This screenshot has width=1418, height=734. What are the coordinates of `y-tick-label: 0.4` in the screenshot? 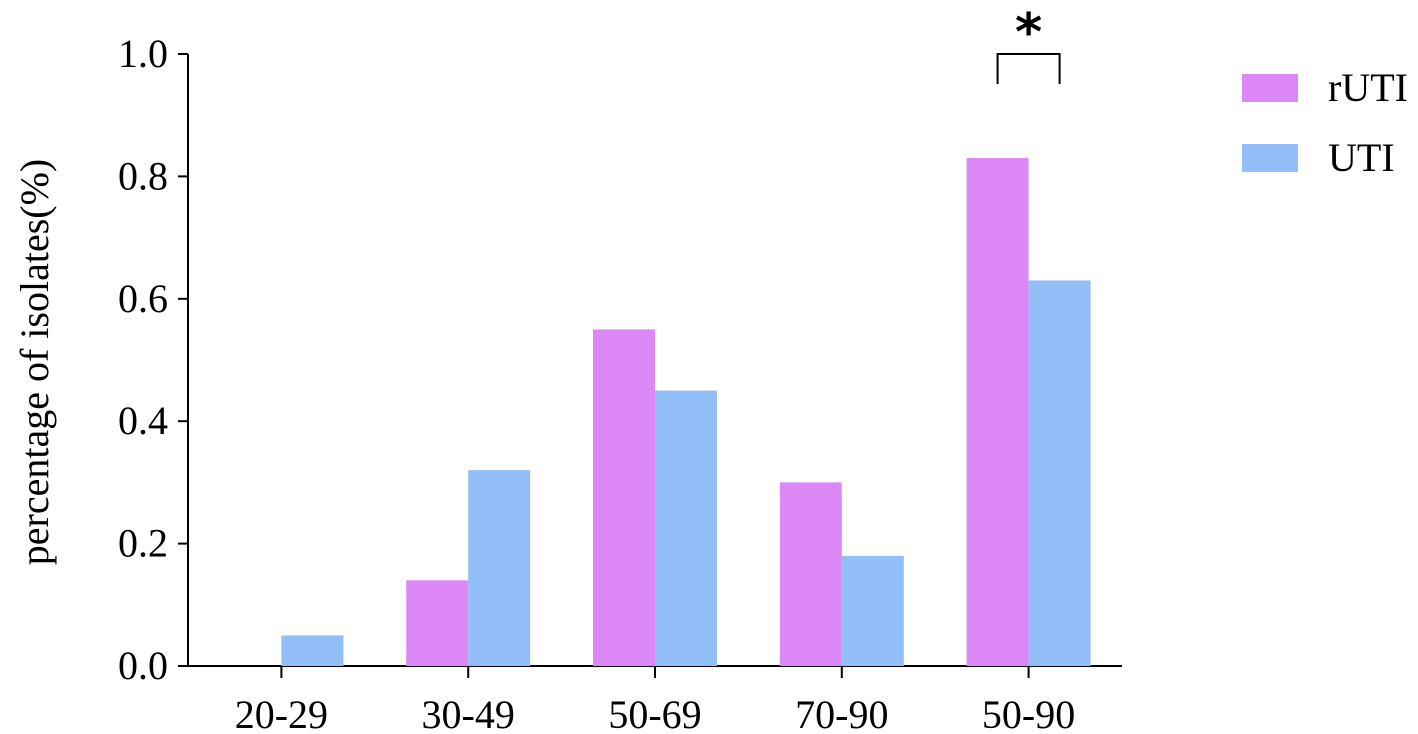 It's located at (143, 420).